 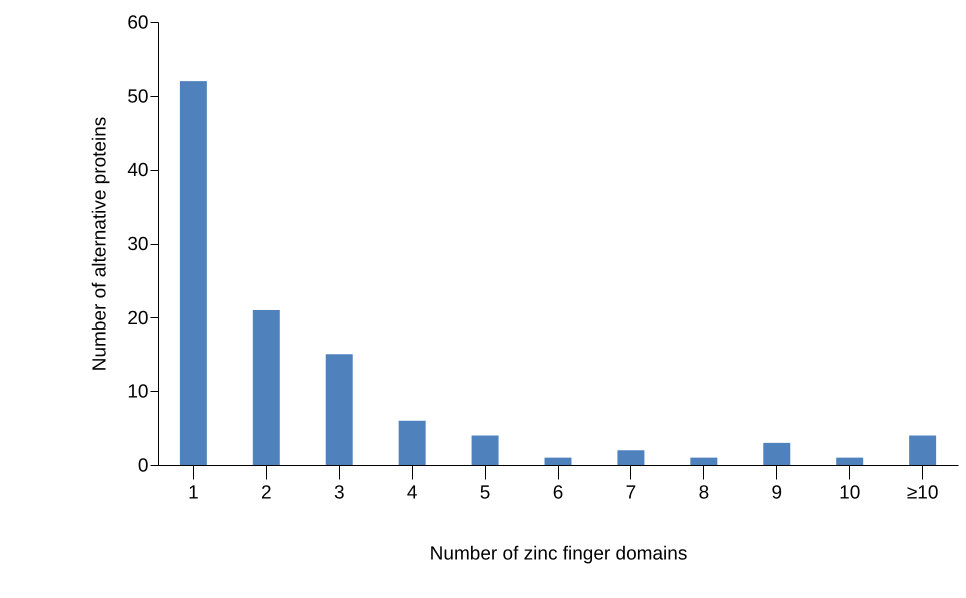 I want to click on x-tick-label: 6, so click(x=558, y=493).